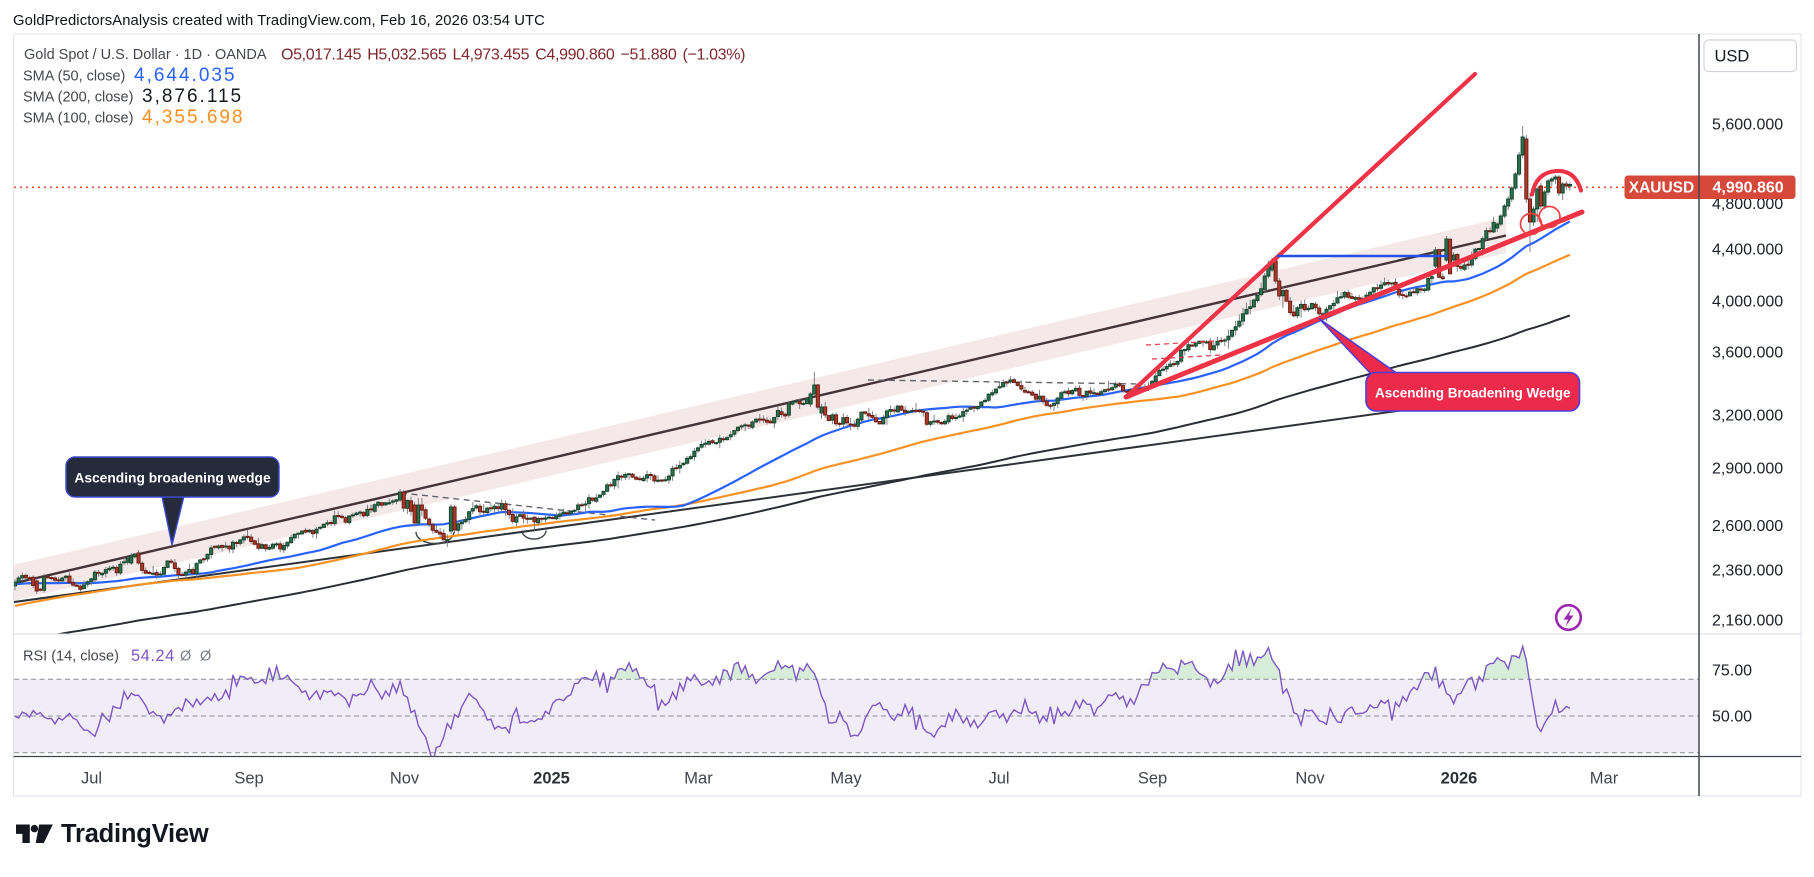 This screenshot has height=877, width=1814. I want to click on svg-text: TradingView, so click(135, 834).